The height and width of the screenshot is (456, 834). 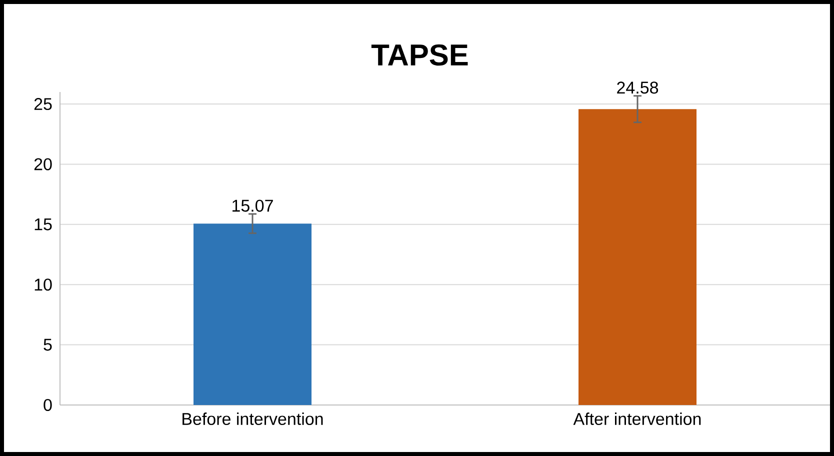 What do you see at coordinates (252, 206) in the screenshot?
I see `data-label: 15.07` at bounding box center [252, 206].